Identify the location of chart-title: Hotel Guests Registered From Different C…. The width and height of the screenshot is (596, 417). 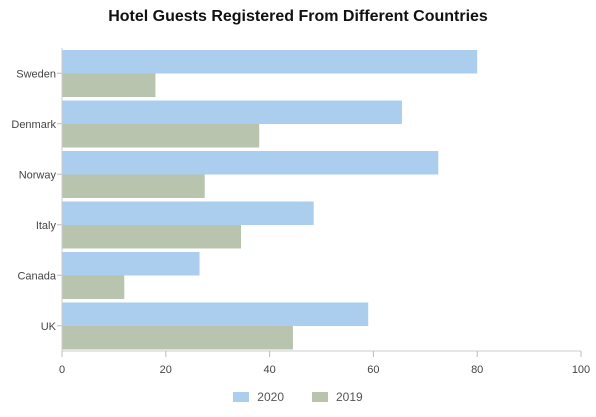
(298, 16).